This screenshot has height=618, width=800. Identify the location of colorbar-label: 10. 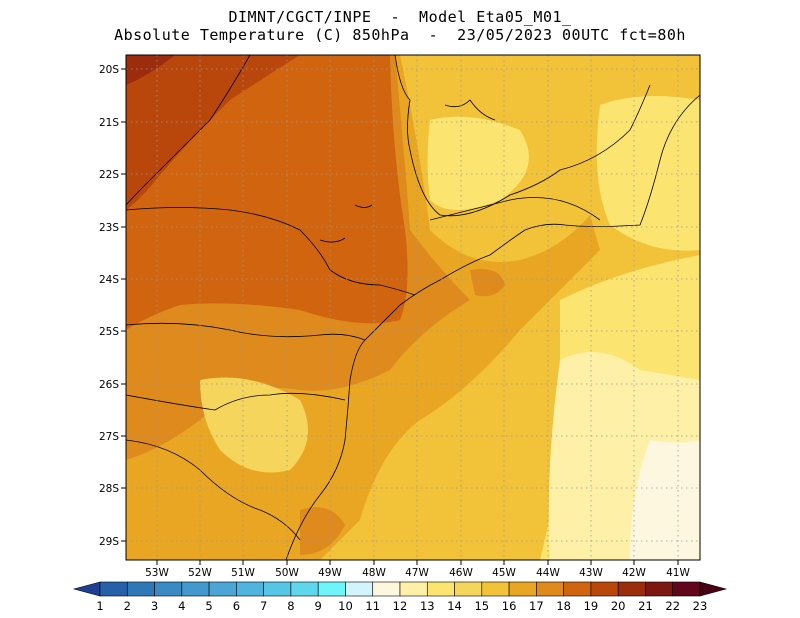
(345, 606).